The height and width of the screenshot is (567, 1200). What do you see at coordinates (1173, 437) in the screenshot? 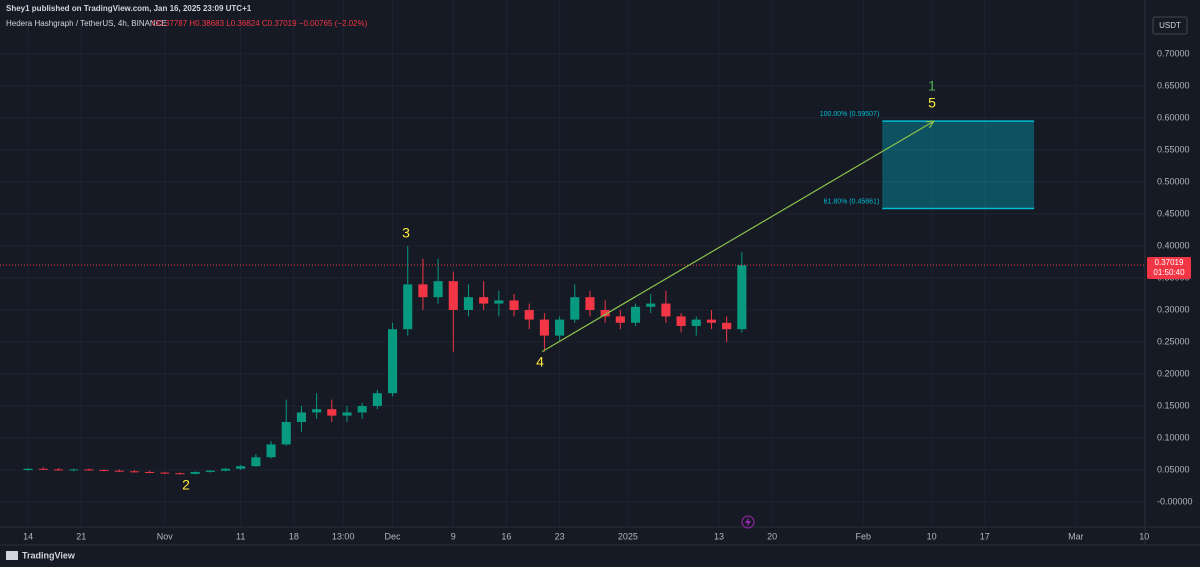
I see `y-tick-label: 0.10000` at bounding box center [1173, 437].